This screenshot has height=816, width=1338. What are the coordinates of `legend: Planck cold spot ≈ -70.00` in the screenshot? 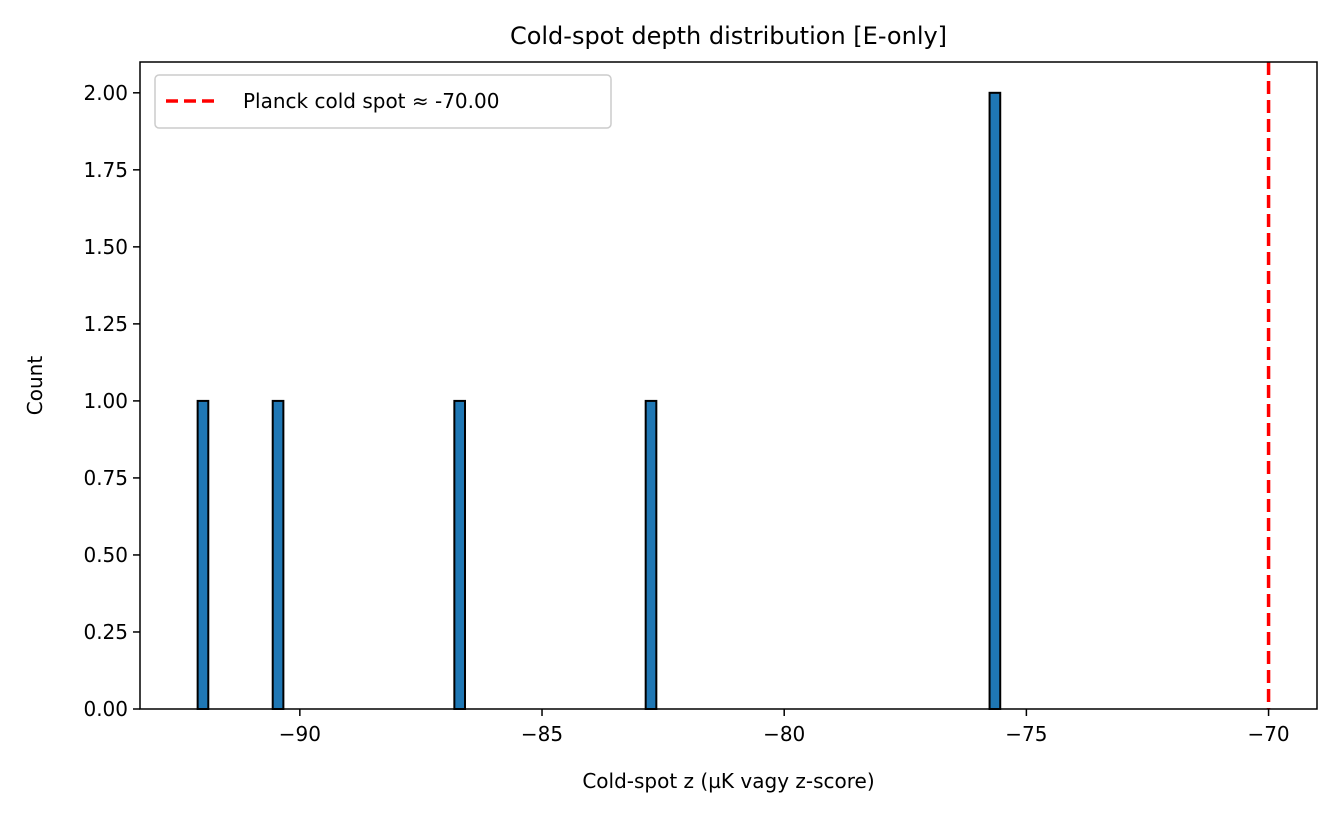 It's located at (383, 101).